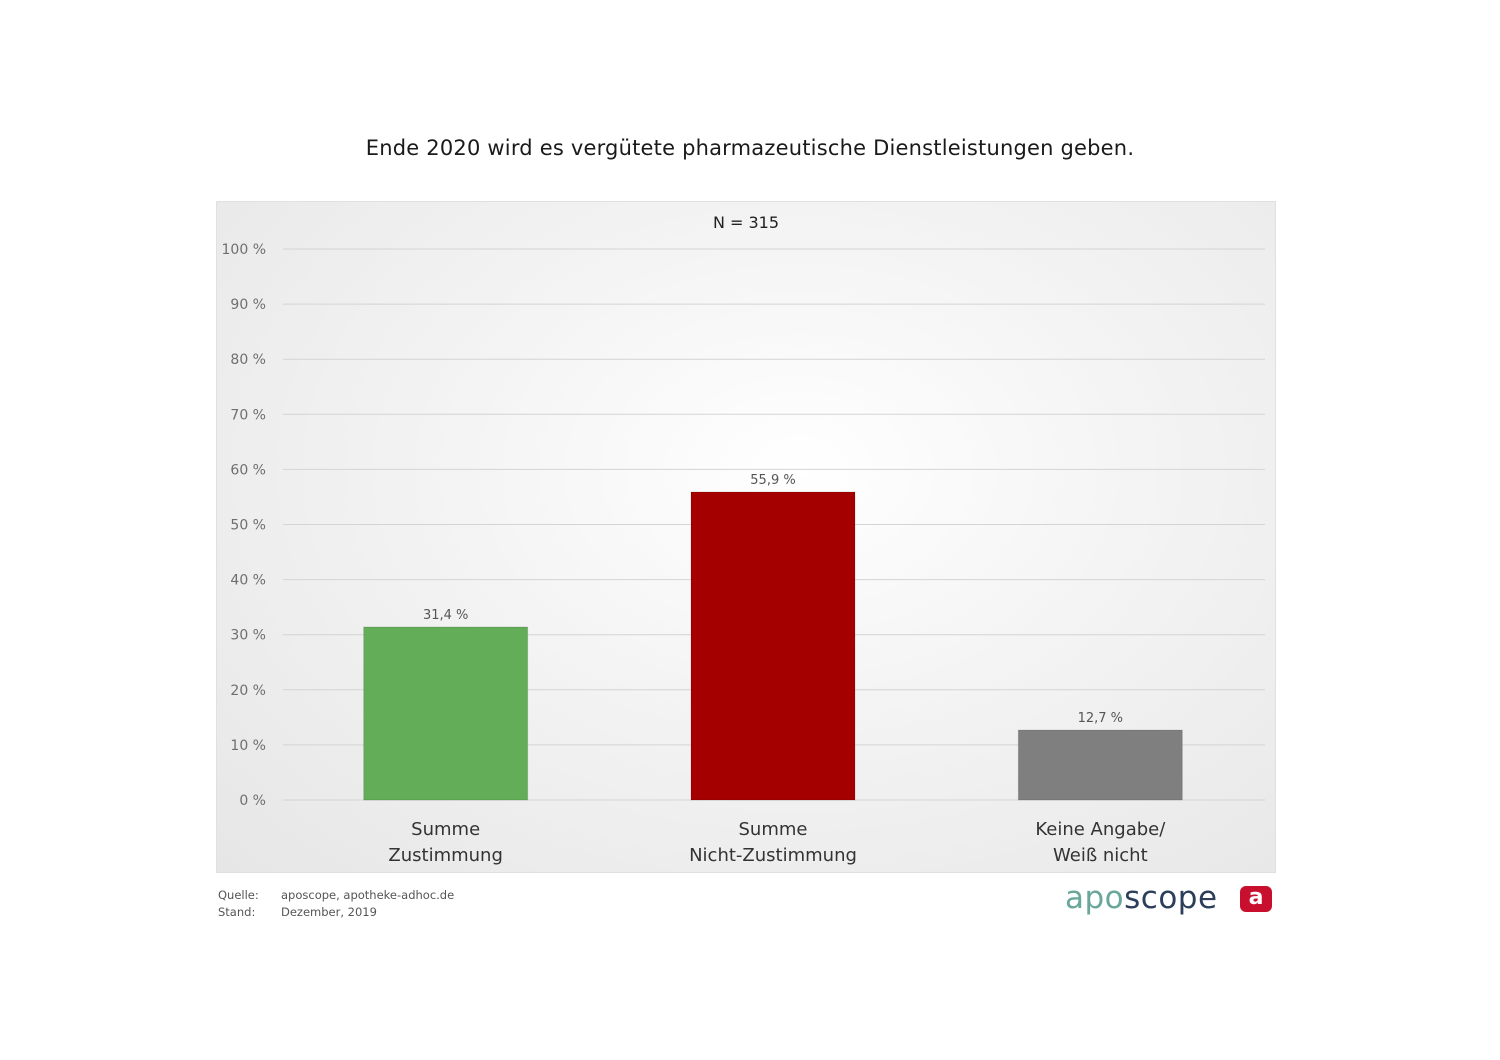 The width and height of the screenshot is (1500, 1060). I want to click on x-category-label: Nicht-Zustimmung, so click(773, 855).